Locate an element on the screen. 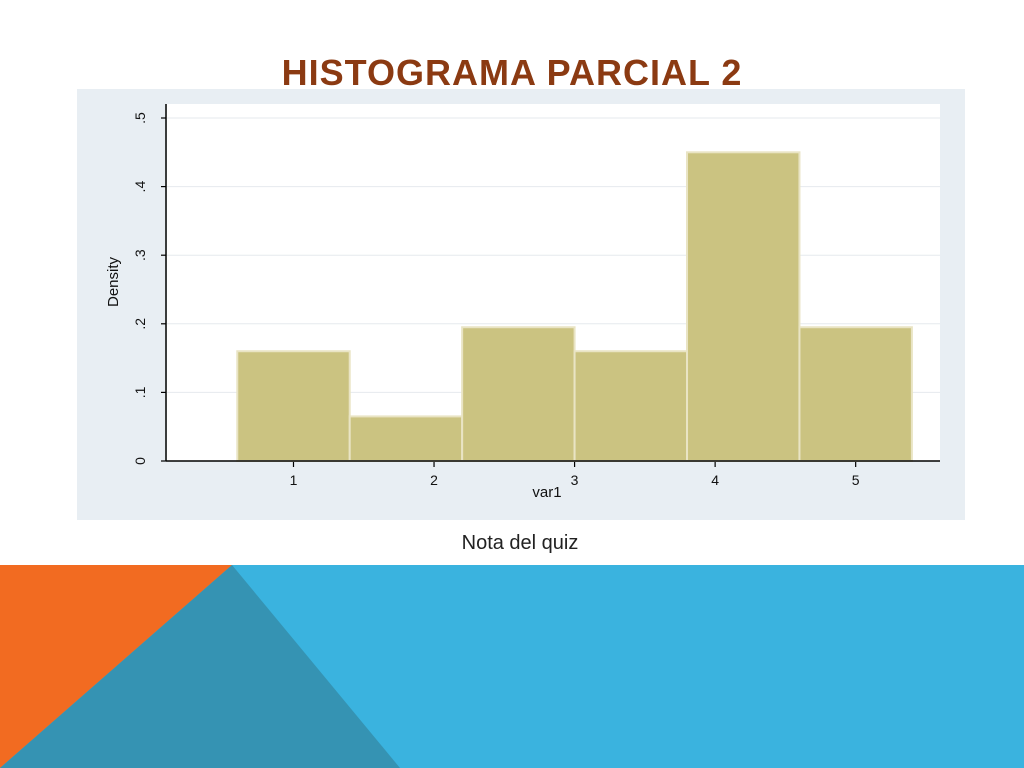 The image size is (1024, 768). y-tick-label: .3 is located at coordinates (140, 255).